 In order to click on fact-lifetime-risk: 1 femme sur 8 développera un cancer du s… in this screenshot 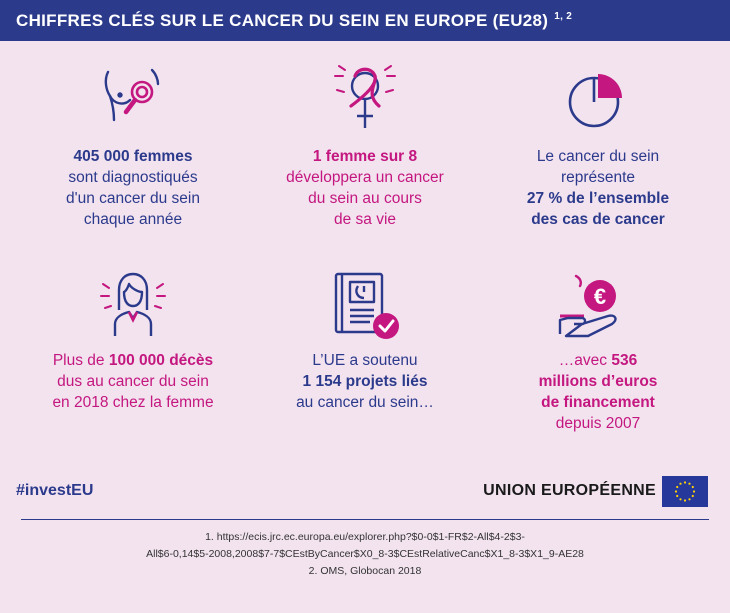, I will do `click(365, 188)`.